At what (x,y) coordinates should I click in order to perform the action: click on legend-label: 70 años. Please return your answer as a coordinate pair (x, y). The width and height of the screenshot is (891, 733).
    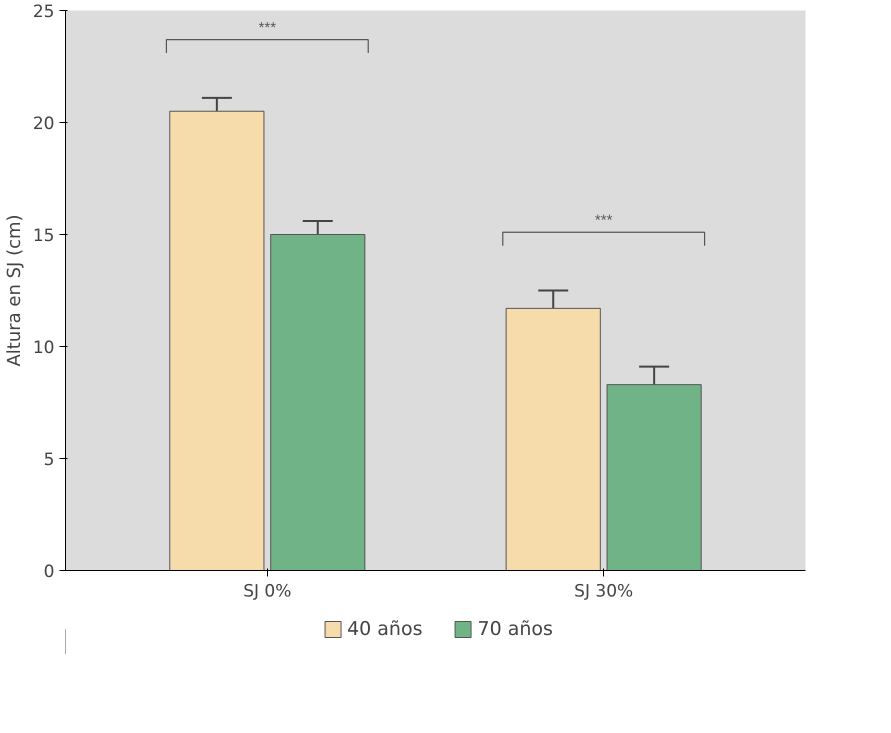
    Looking at the image, I should click on (515, 629).